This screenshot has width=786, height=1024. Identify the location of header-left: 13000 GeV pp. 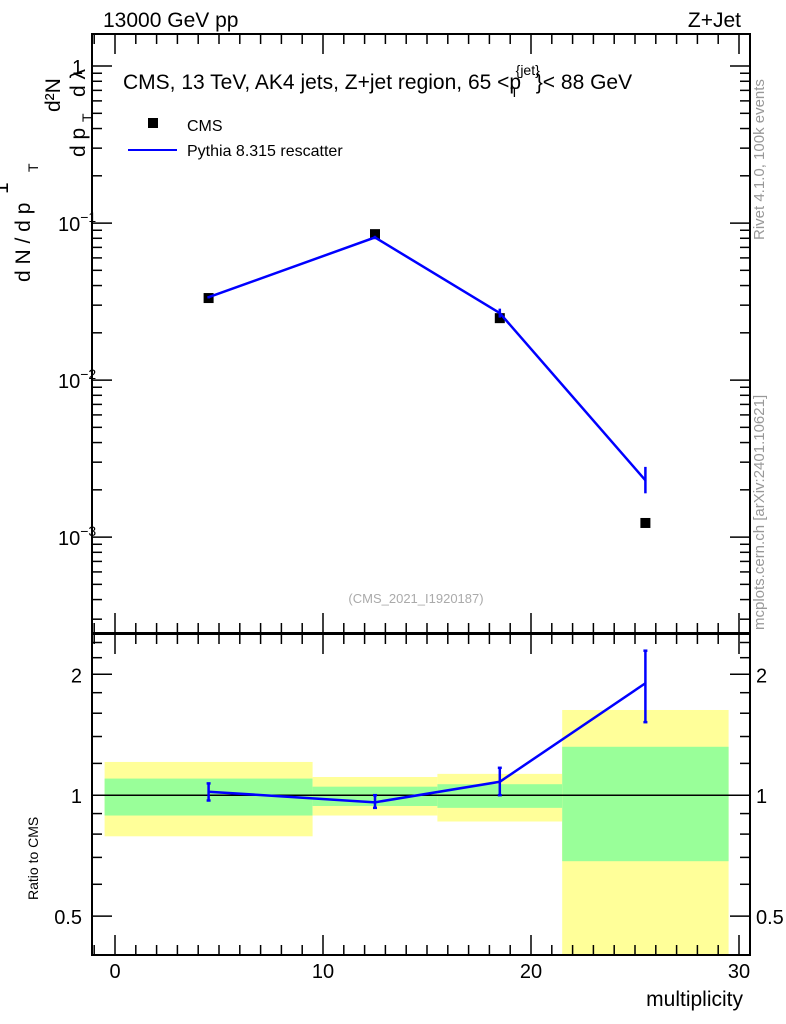
(170, 20).